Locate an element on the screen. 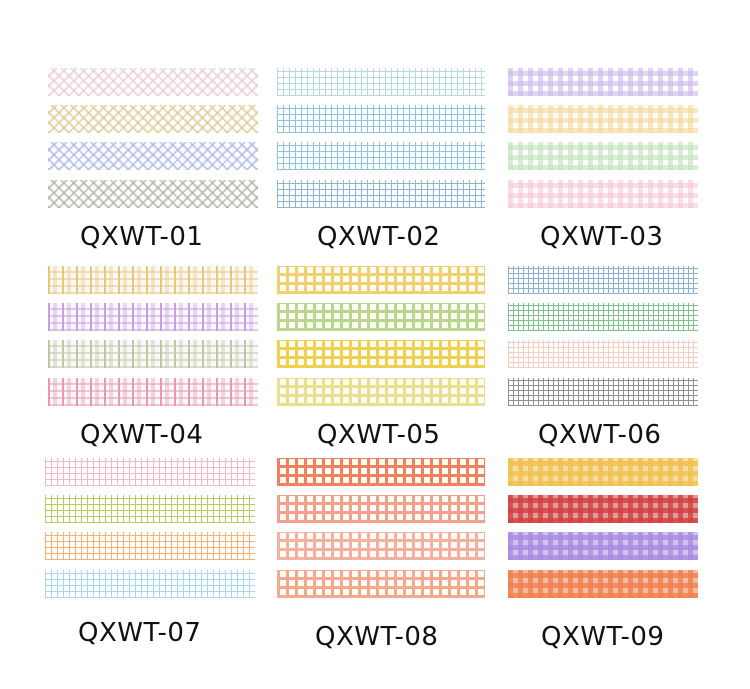  product-code: QXWT-05 is located at coordinates (379, 435).